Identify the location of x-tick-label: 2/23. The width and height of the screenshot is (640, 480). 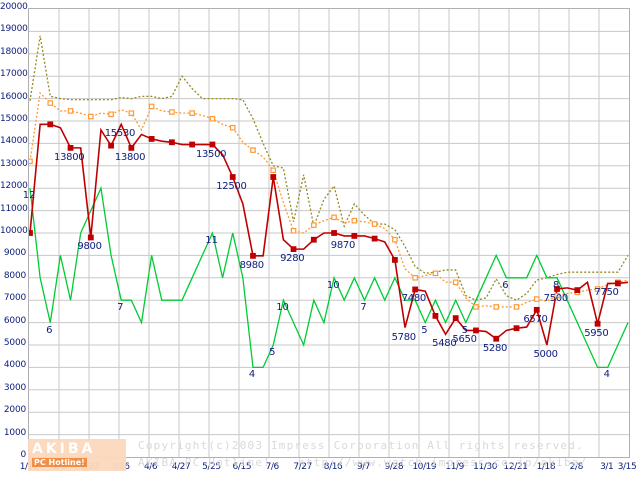
(90, 467).